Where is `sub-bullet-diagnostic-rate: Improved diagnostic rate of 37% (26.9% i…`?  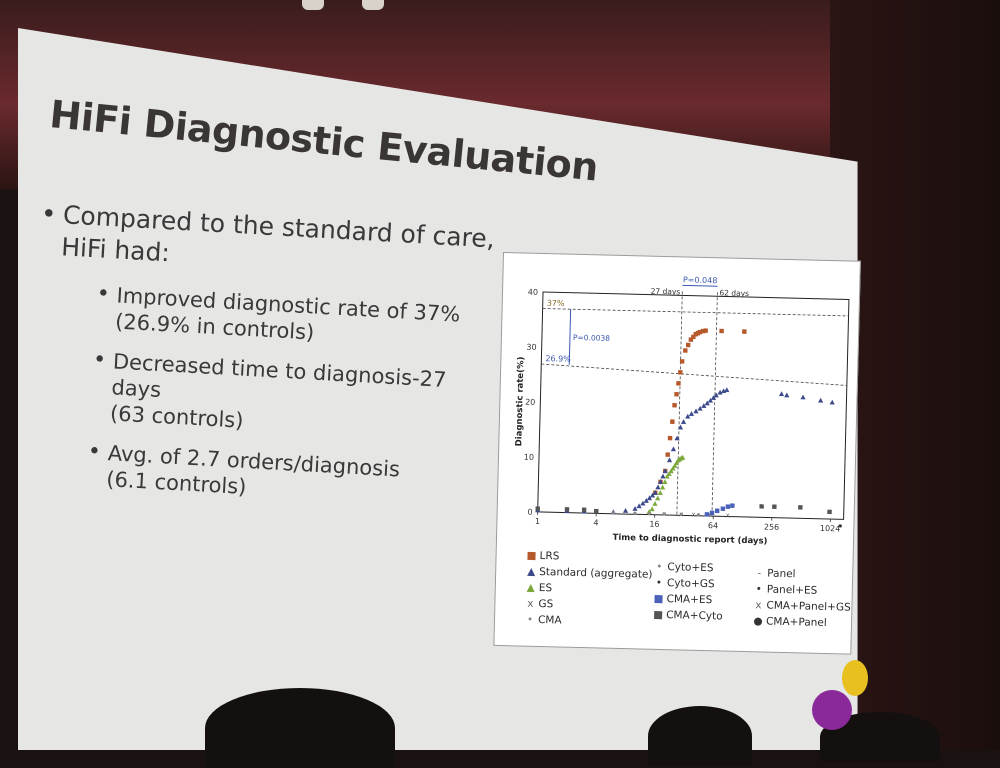
sub-bullet-diagnostic-rate: Improved diagnostic rate of 37% (26.9% i… is located at coordinates (295, 318).